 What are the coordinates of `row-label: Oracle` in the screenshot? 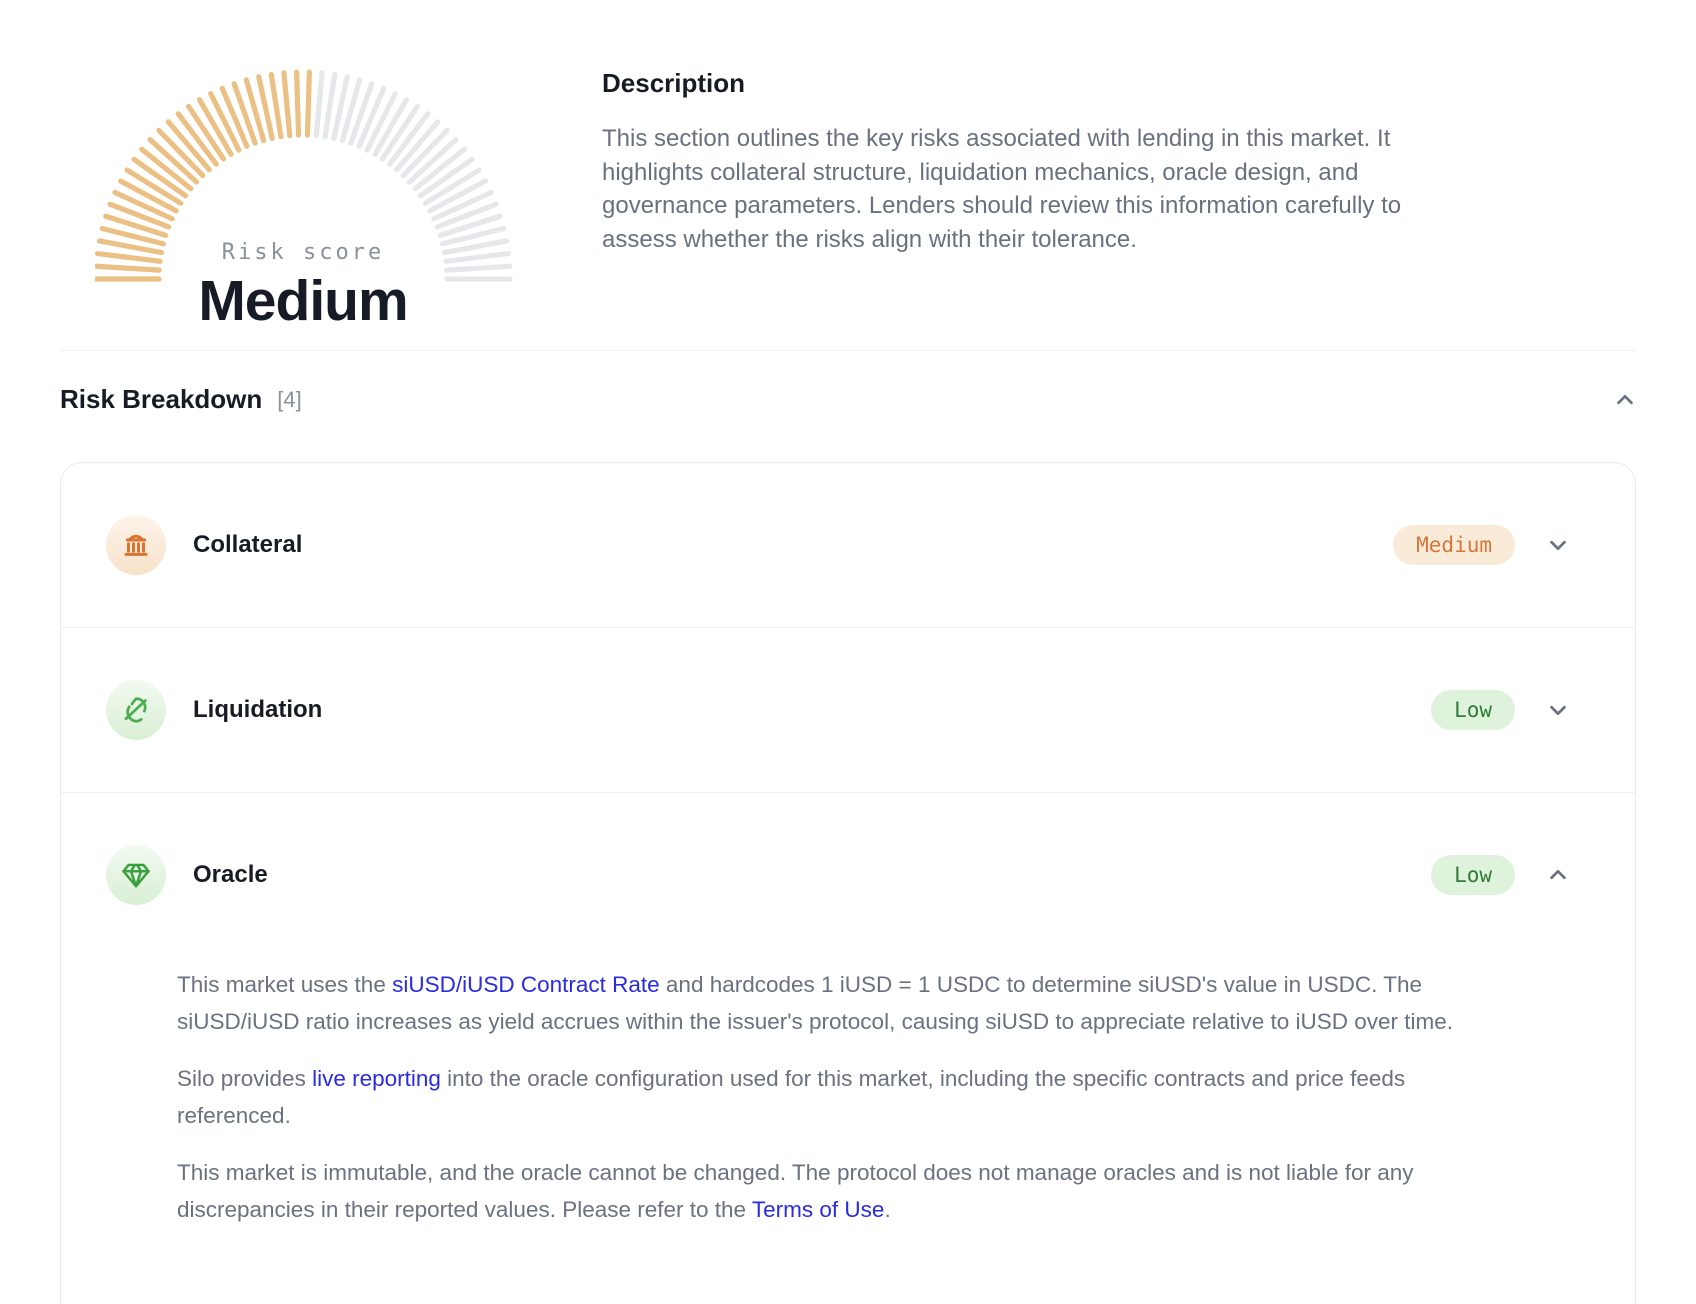 It's located at (230, 874).